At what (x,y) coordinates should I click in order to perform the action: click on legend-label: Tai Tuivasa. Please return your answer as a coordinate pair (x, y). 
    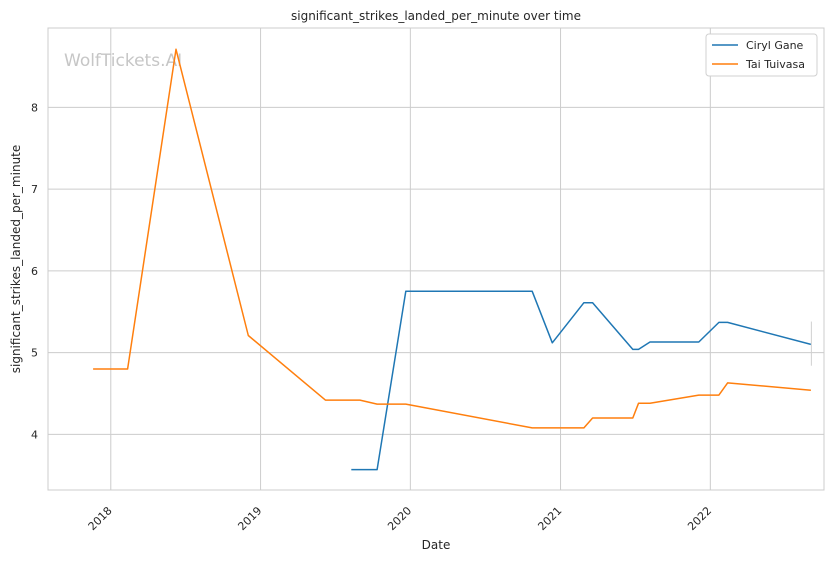
    Looking at the image, I should click on (775, 64).